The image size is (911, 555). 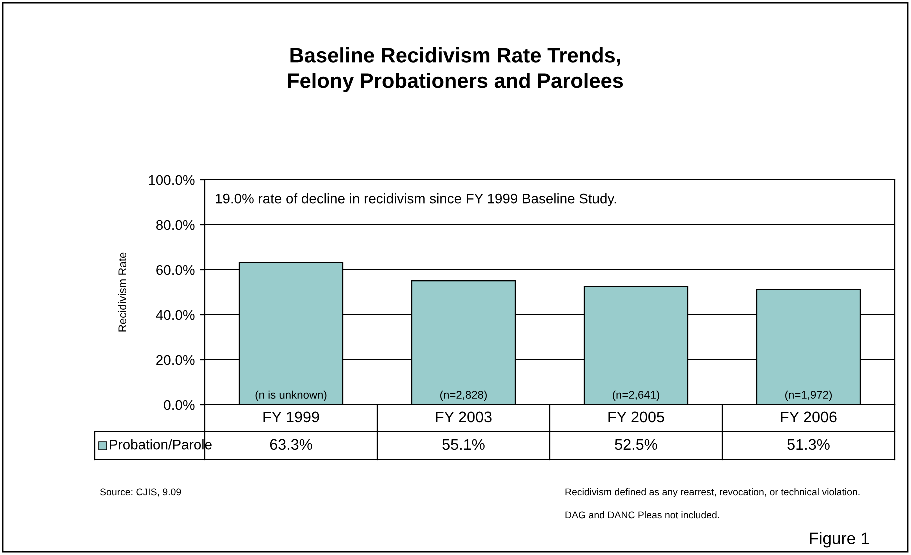 I want to click on x-tick-label: FY 2005, so click(x=636, y=417).